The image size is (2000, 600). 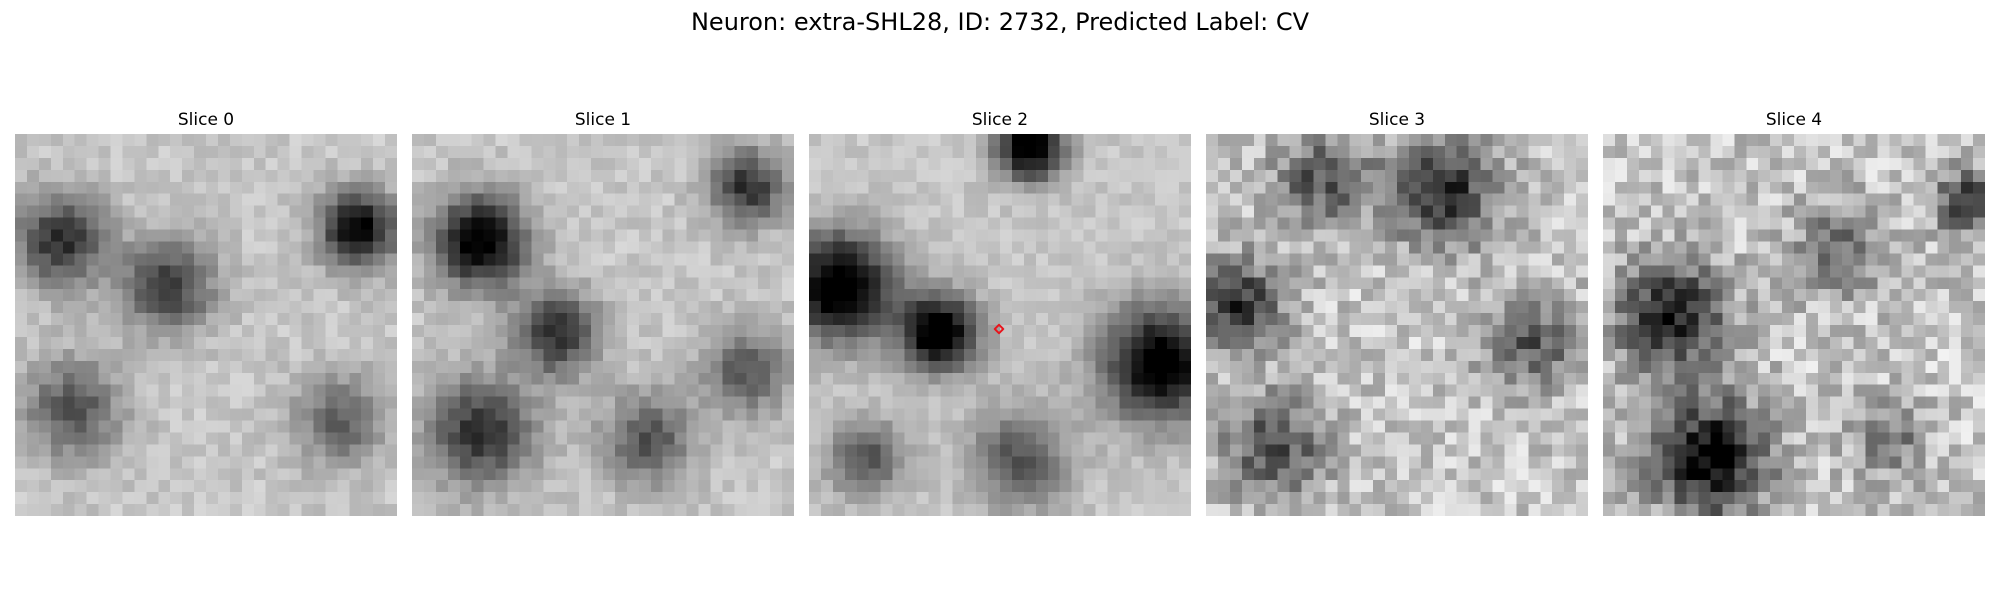 I want to click on slice-panel-4: Slice 4, so click(x=1794, y=313).